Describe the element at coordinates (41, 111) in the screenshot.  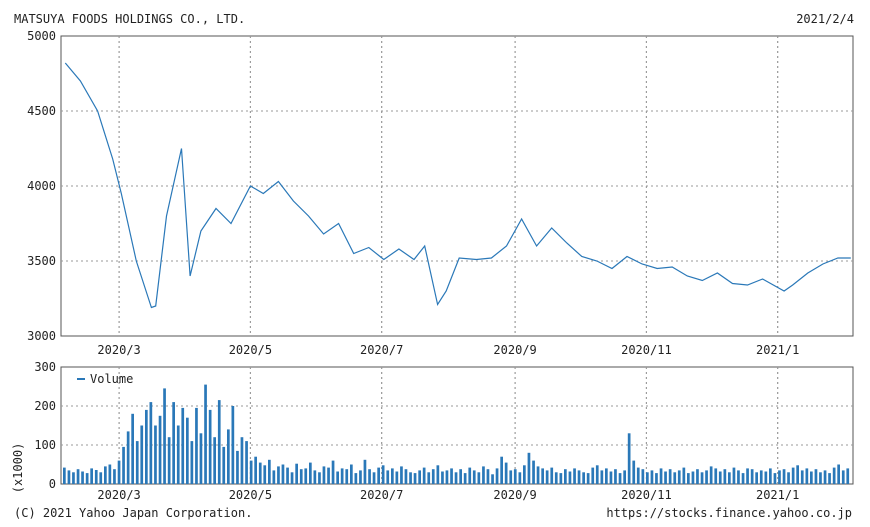
I see `price-y-tick-label: 4500` at that location.